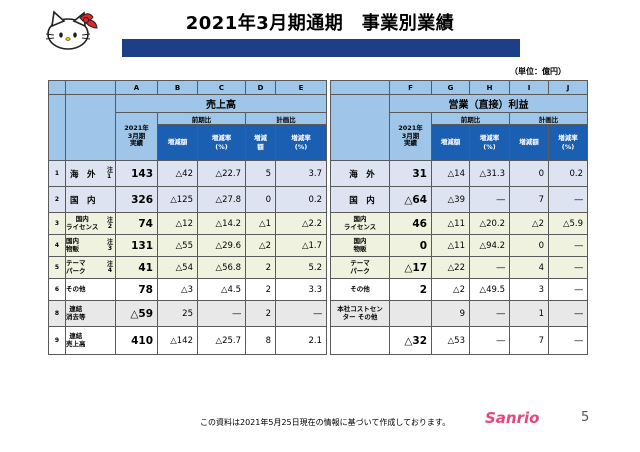 The image size is (640, 452). What do you see at coordinates (221, 289) in the screenshot?
I see `change-rate: △4.5` at bounding box center [221, 289].